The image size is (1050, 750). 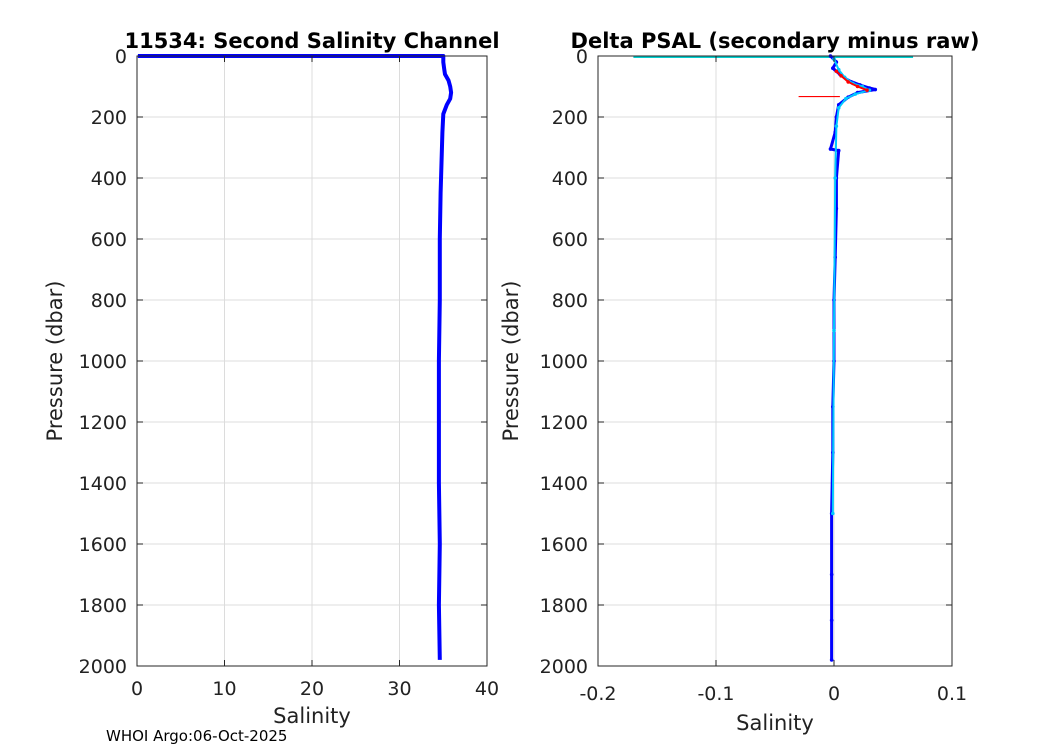 I want to click on salinity-profile-x-tick-label: 10, so click(x=224, y=689).